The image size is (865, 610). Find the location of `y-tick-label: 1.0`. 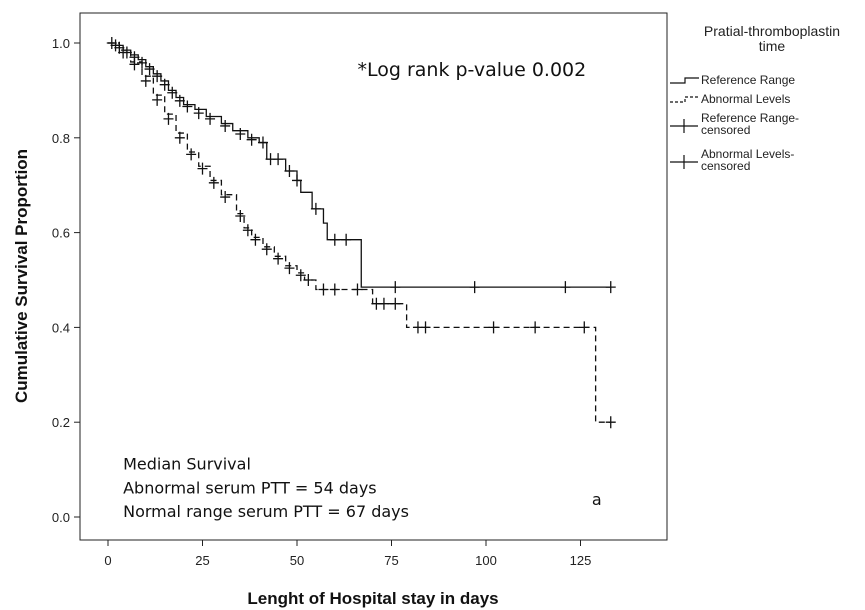

y-tick-label: 1.0 is located at coordinates (61, 43).